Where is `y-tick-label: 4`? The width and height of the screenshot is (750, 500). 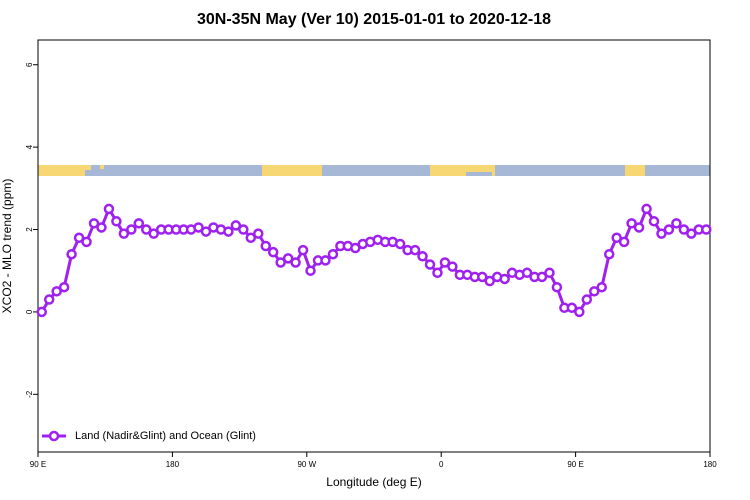
y-tick-label: 4 is located at coordinates (29, 146).